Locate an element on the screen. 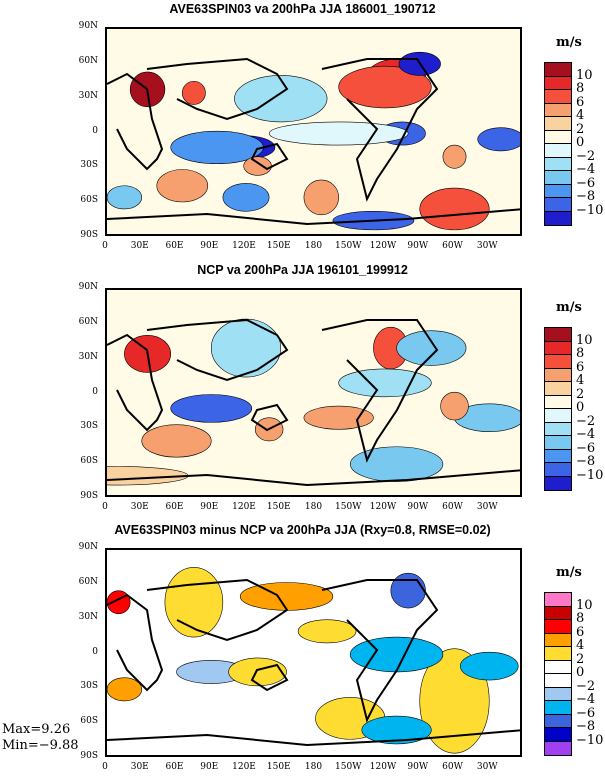 This screenshot has height=782, width=605. x-tick-label: 0 is located at coordinates (105, 246).